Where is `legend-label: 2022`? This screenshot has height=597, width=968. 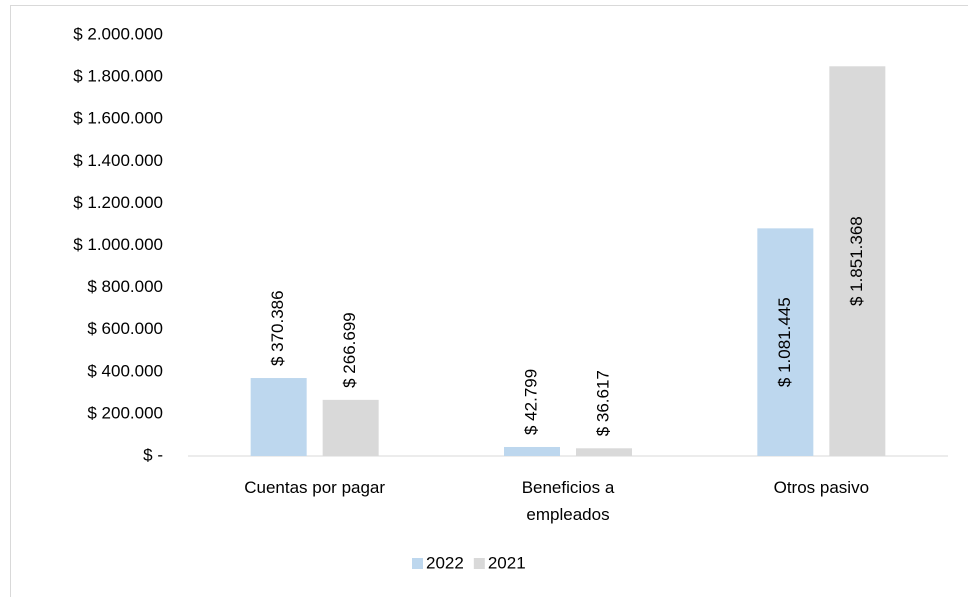 legend-label: 2022 is located at coordinates (445, 562).